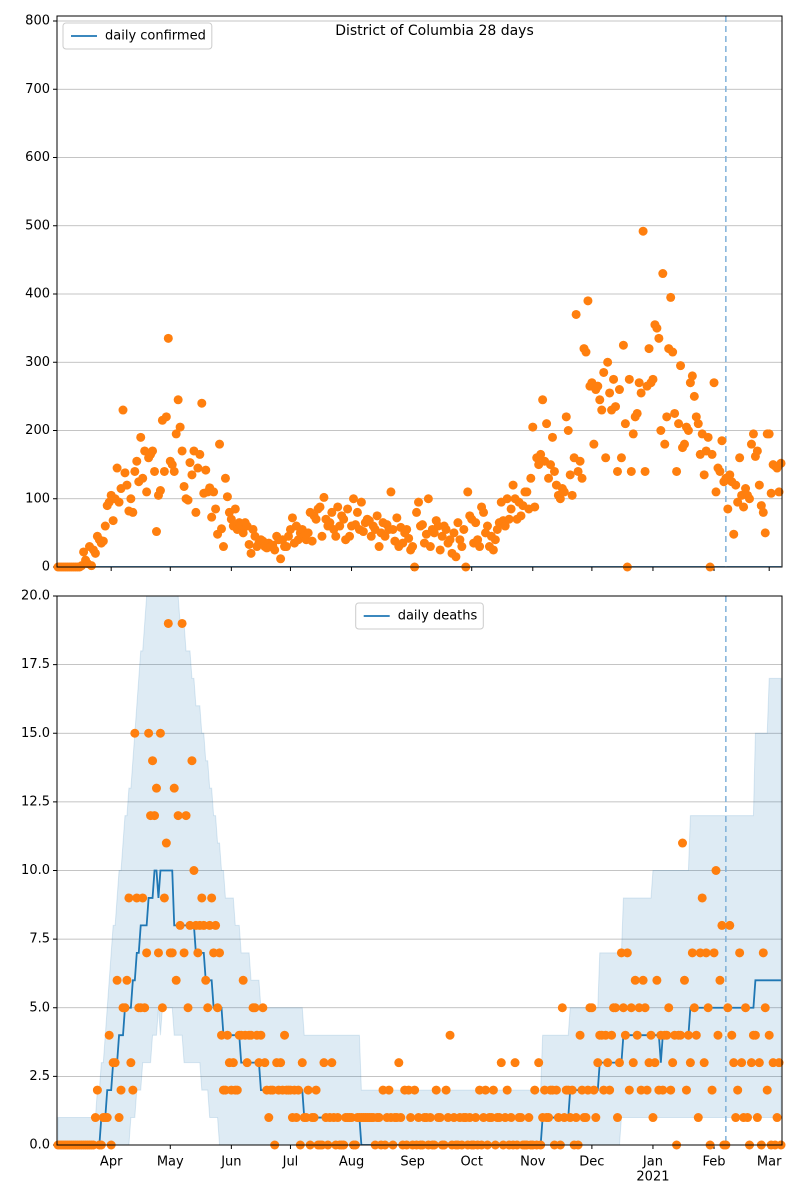 The height and width of the screenshot is (1200, 800). I want to click on legend: daily confirmed, so click(137, 36).